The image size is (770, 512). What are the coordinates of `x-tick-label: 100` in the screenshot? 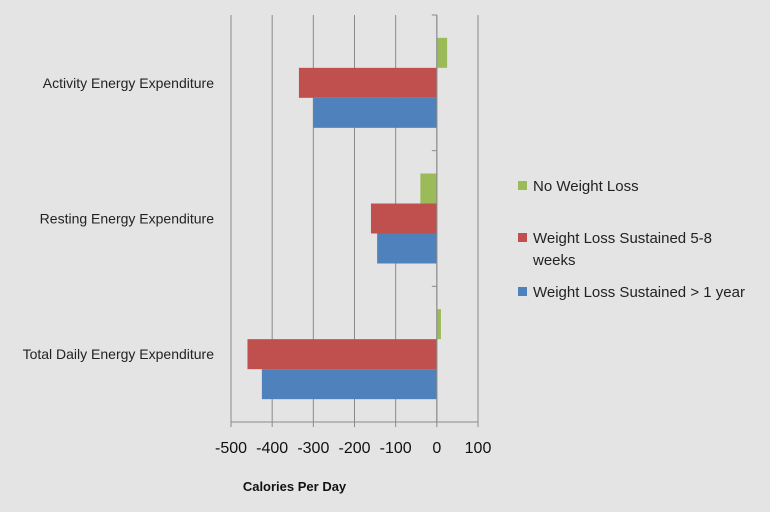 It's located at (478, 448).